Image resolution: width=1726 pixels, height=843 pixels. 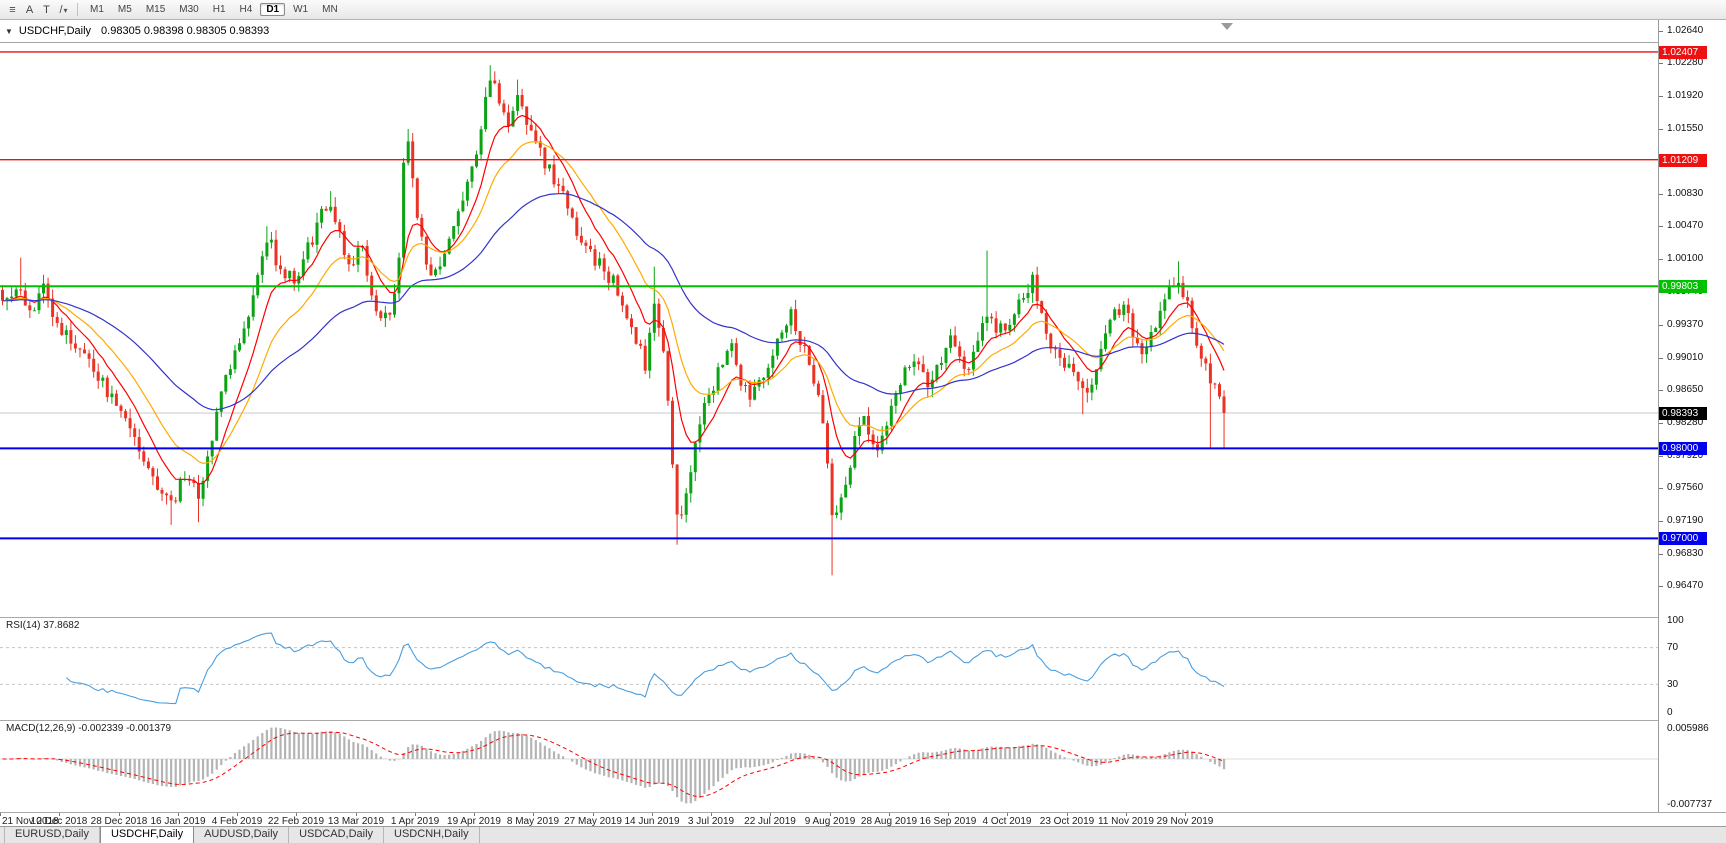 I want to click on timeframe-mn-button: MN, so click(x=330, y=9).